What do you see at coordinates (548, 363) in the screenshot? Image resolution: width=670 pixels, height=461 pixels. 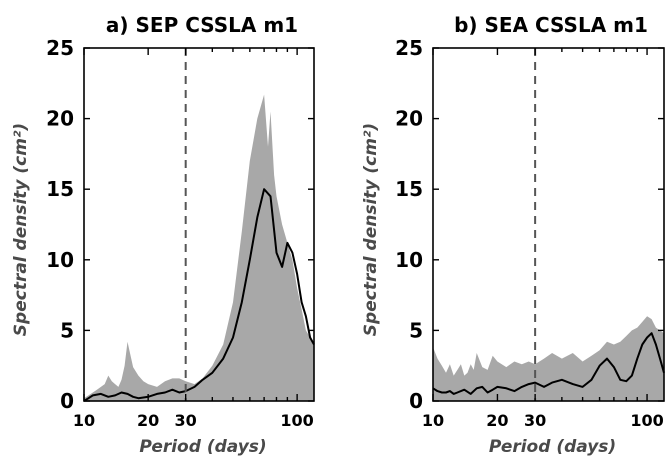 I see `spectral-curve-line` at bounding box center [548, 363].